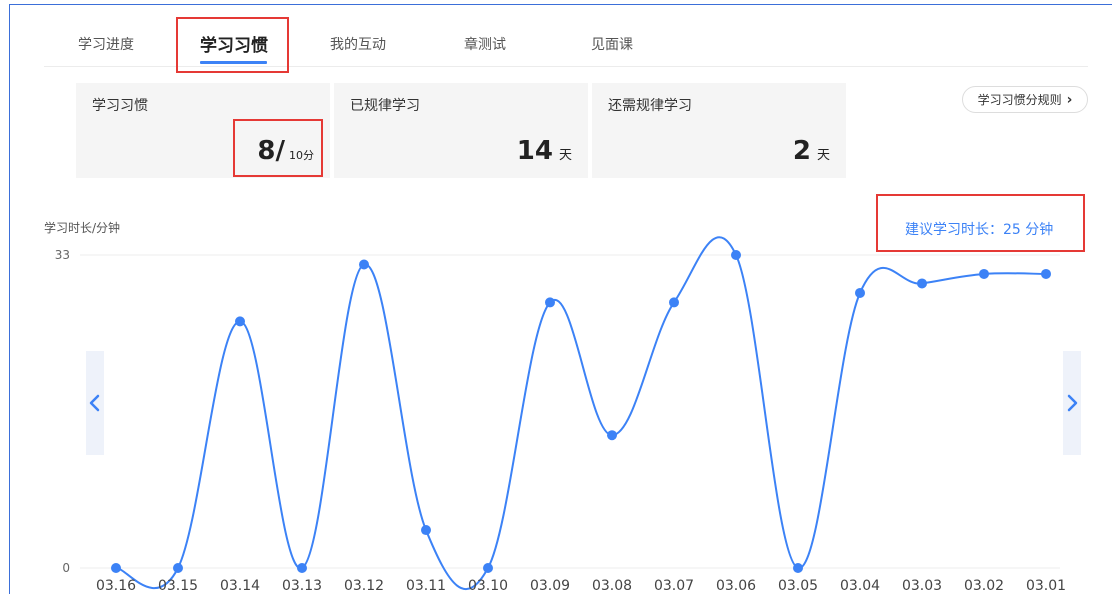  I want to click on regular-days-card: 已规律学习 14 天, so click(461, 130).